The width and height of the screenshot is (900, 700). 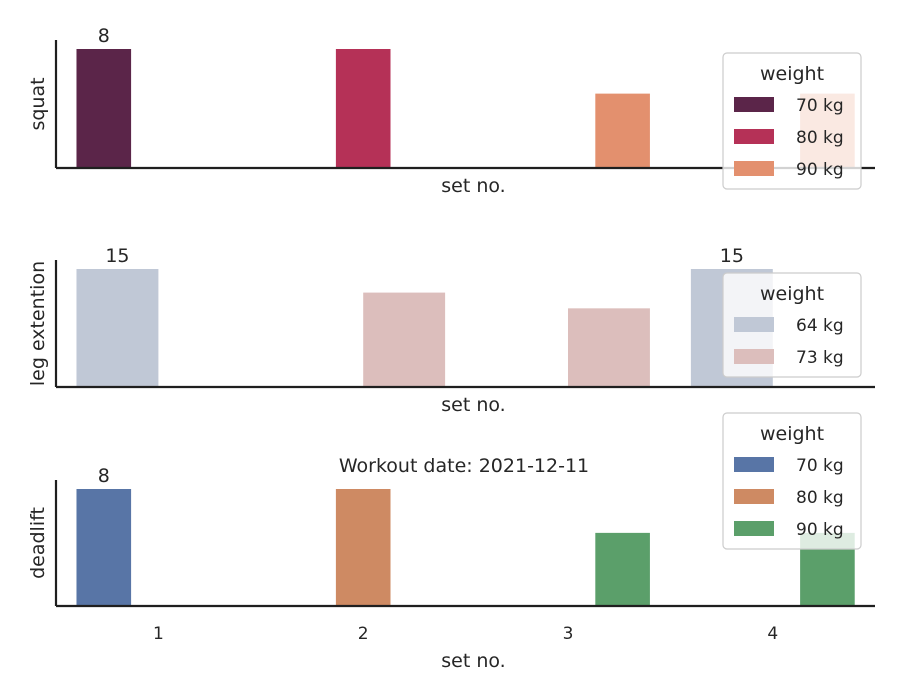 What do you see at coordinates (117, 328) in the screenshot?
I see `bar-set1-64kg` at bounding box center [117, 328].